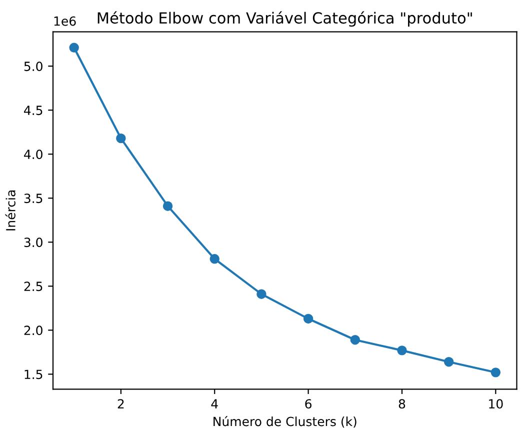 The image size is (530, 430). What do you see at coordinates (33, 111) in the screenshot?
I see `y-tick-label: 4.5` at bounding box center [33, 111].